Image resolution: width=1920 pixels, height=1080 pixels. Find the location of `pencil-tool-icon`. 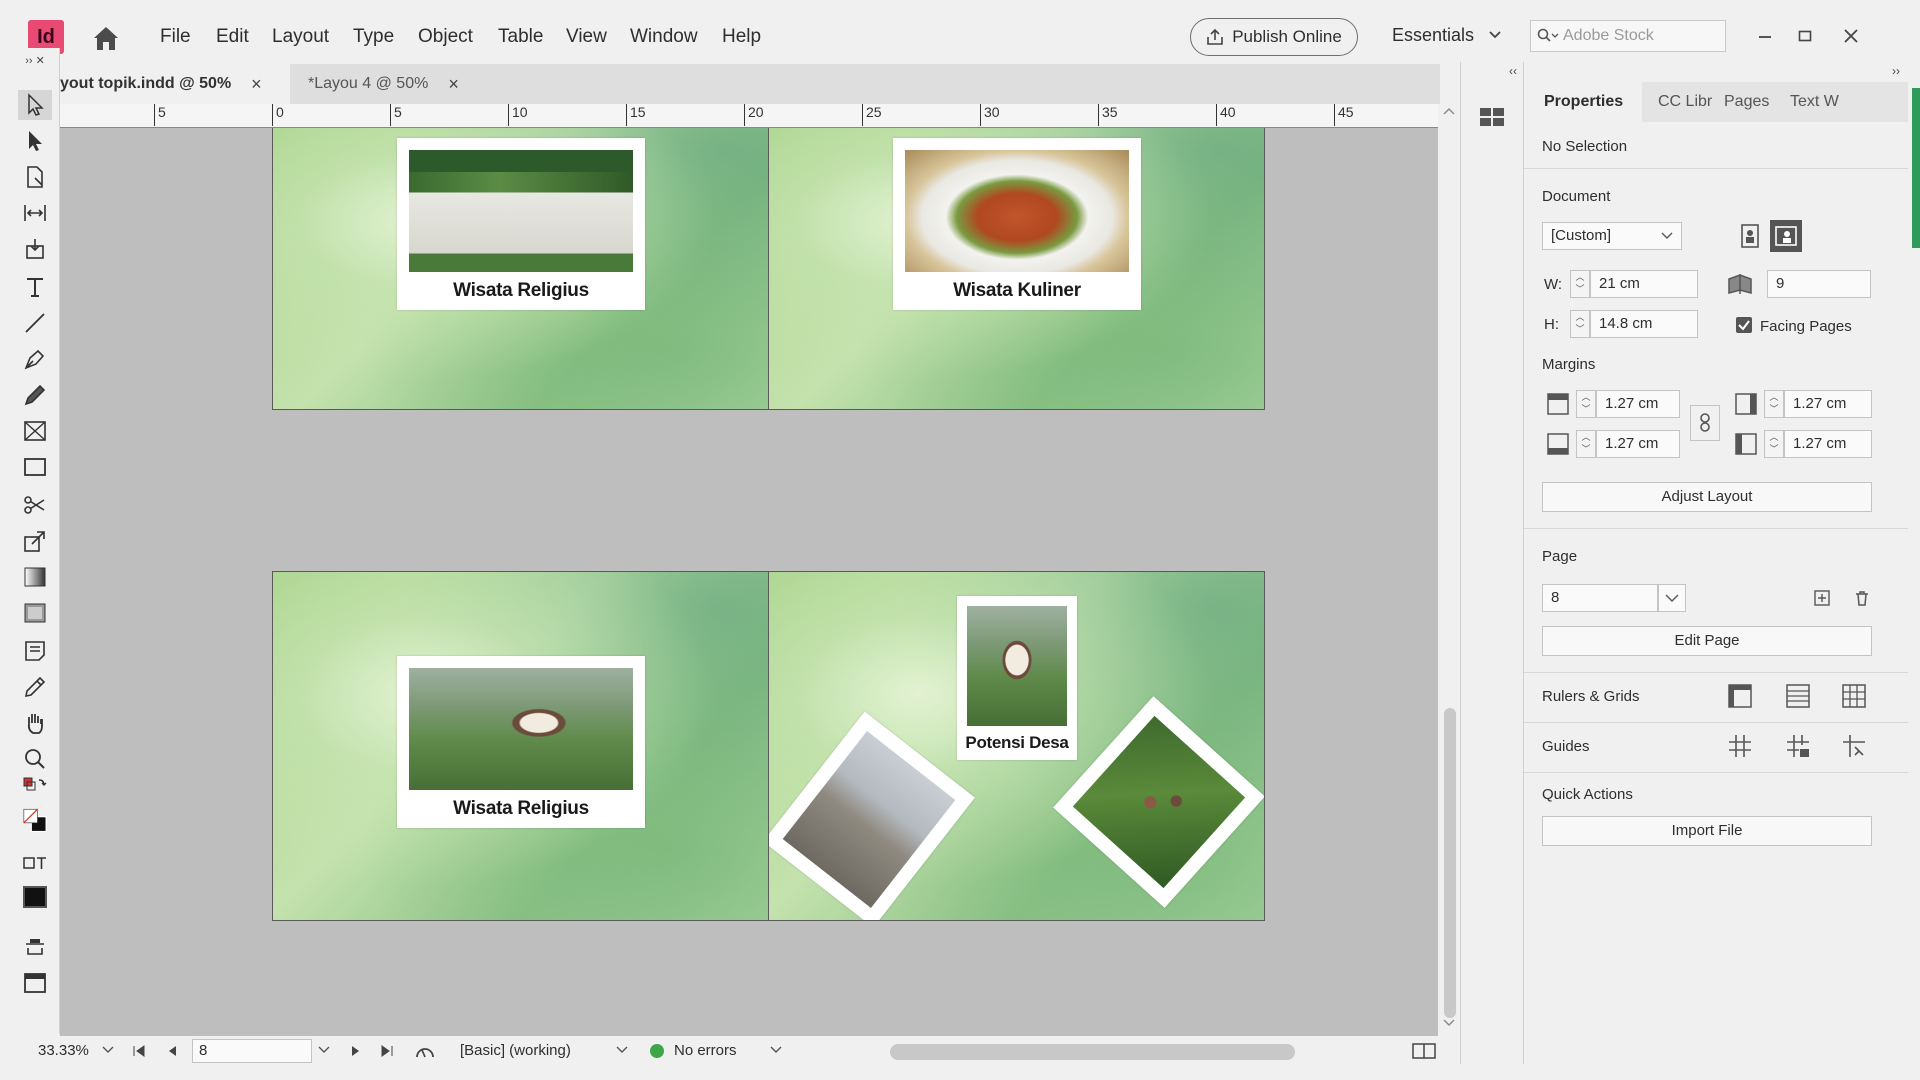

pencil-tool-icon is located at coordinates (35, 395).